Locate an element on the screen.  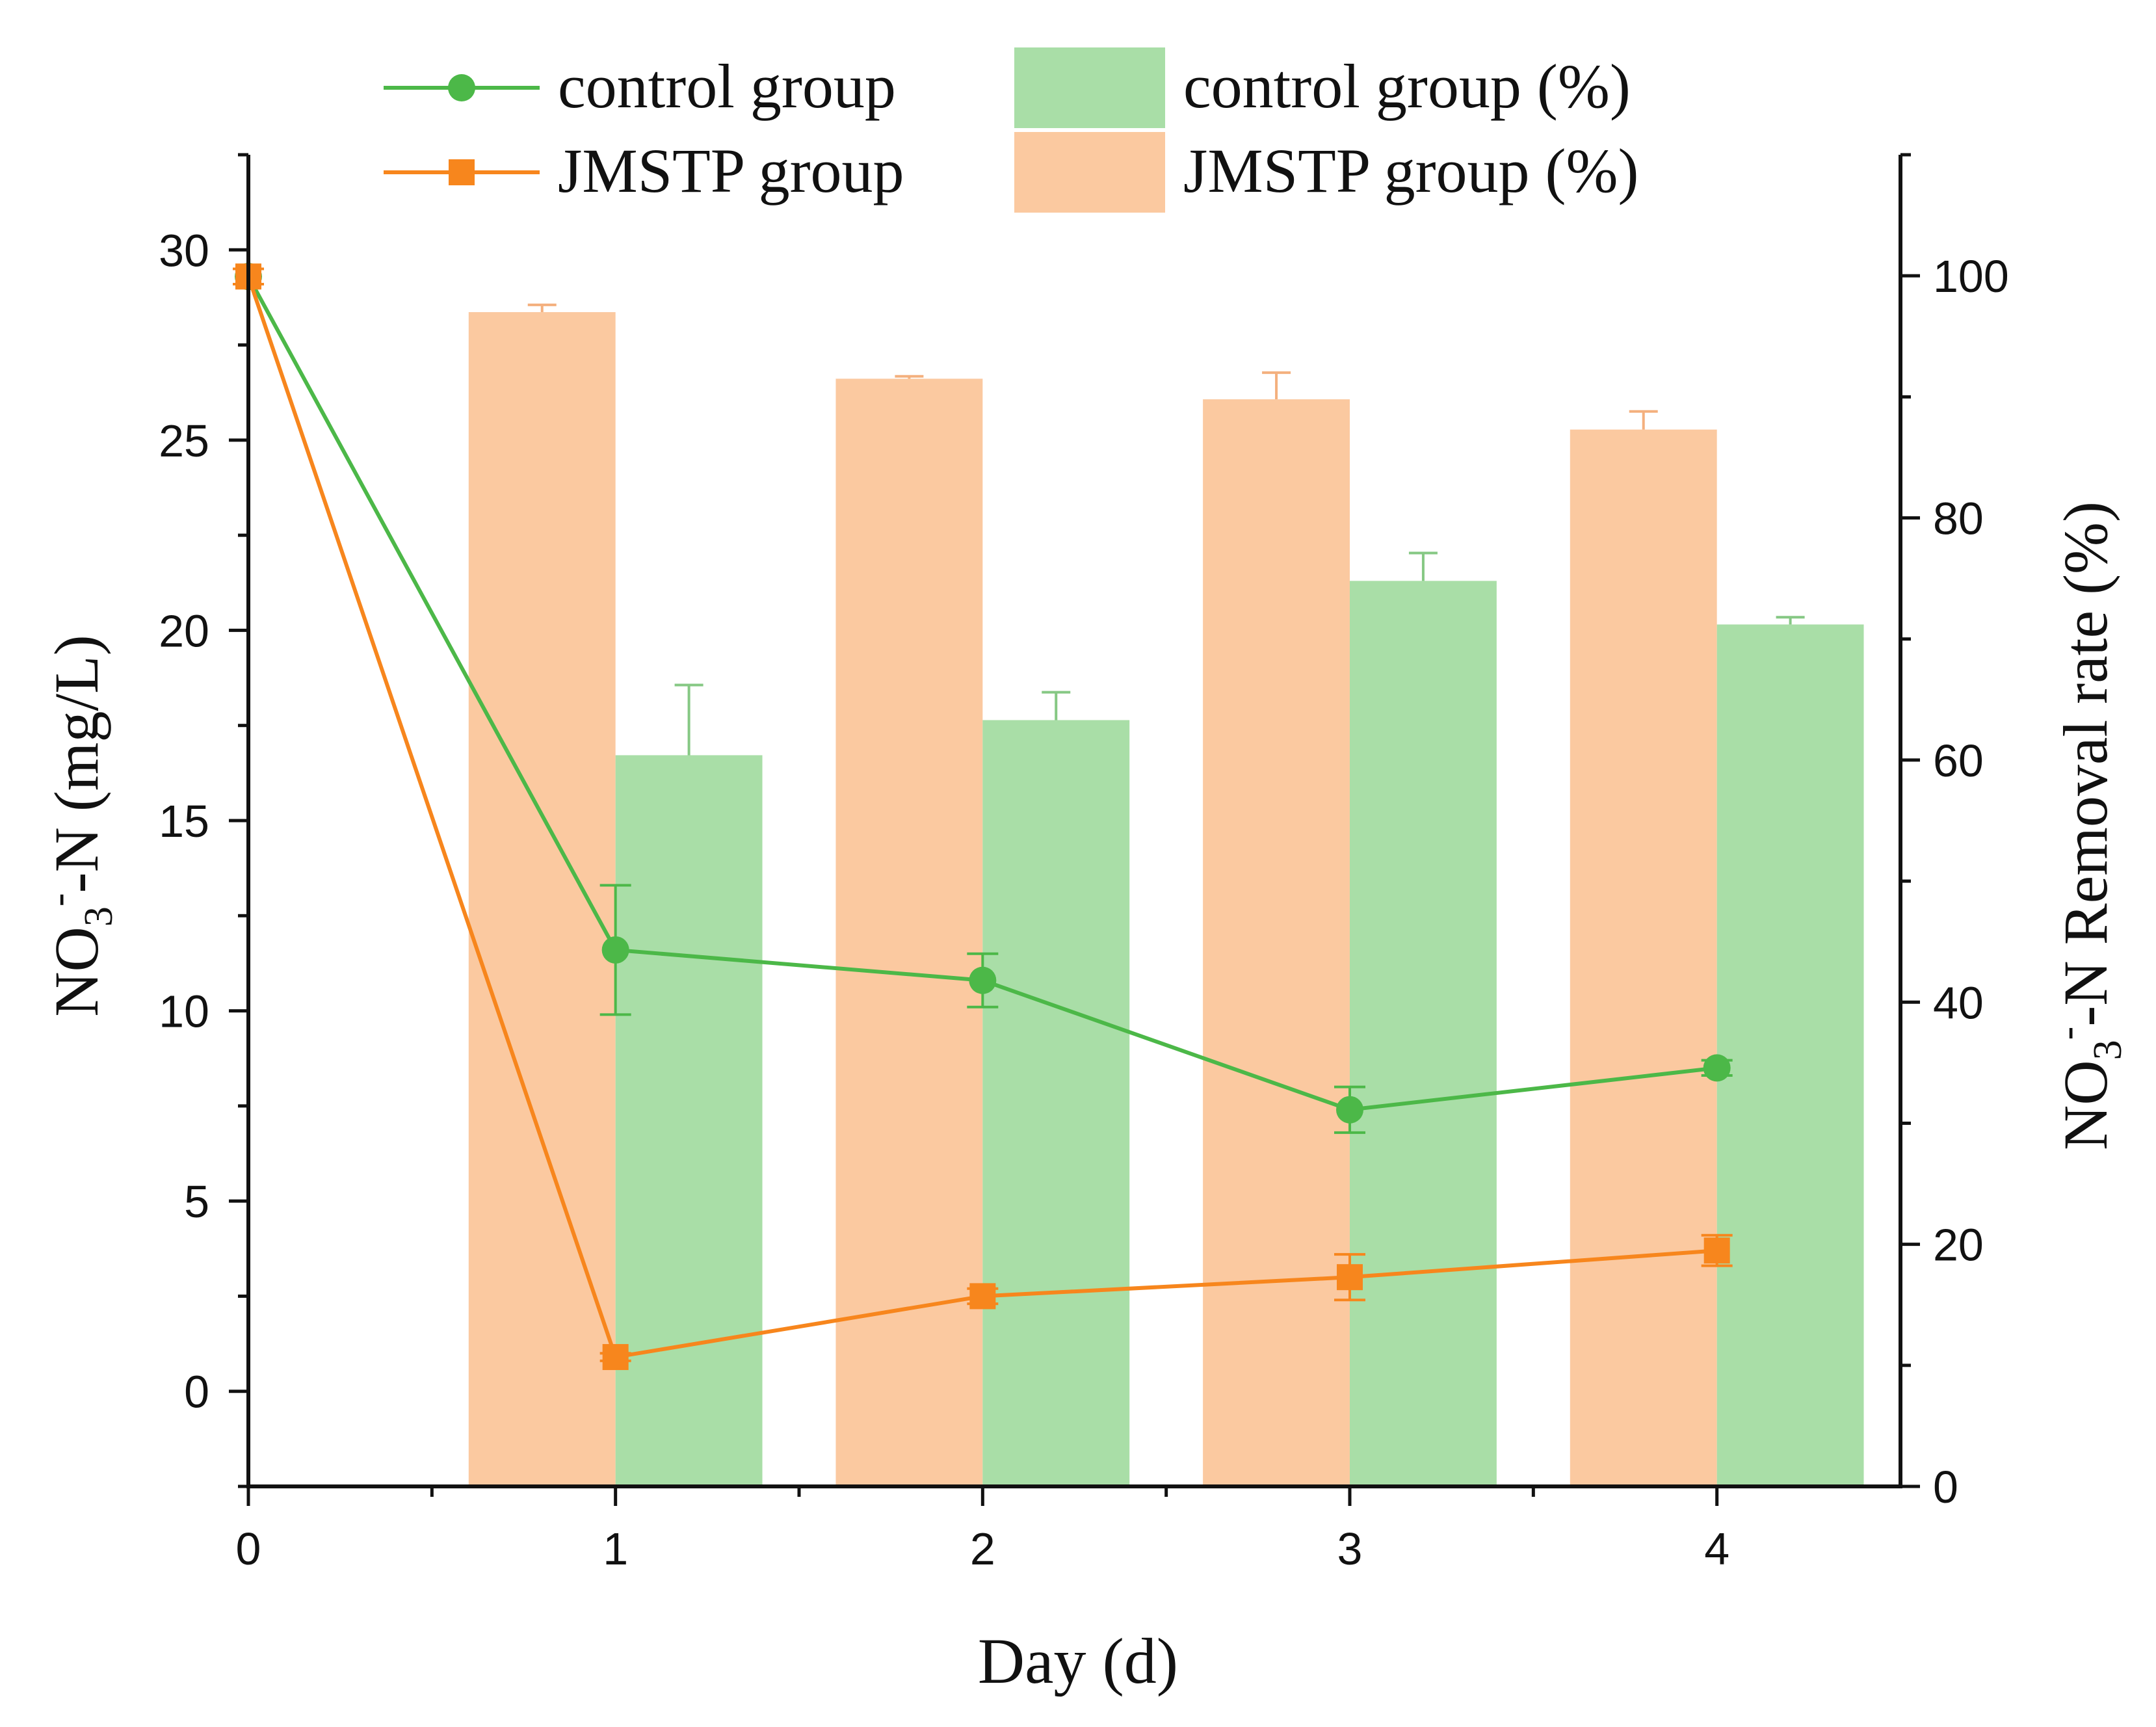
y-right-tick-label: 20 is located at coordinates (1959, 1245).